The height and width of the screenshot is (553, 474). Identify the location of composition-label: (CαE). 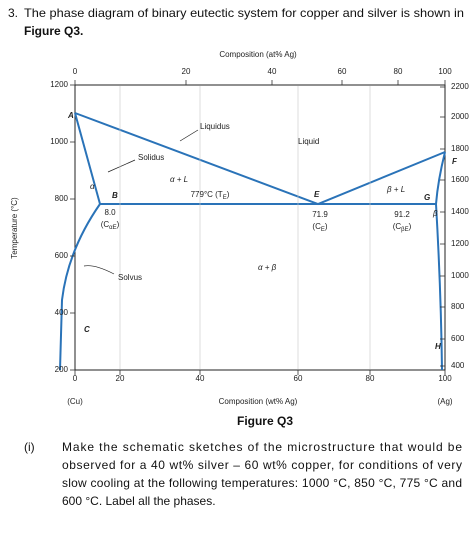
(110, 225).